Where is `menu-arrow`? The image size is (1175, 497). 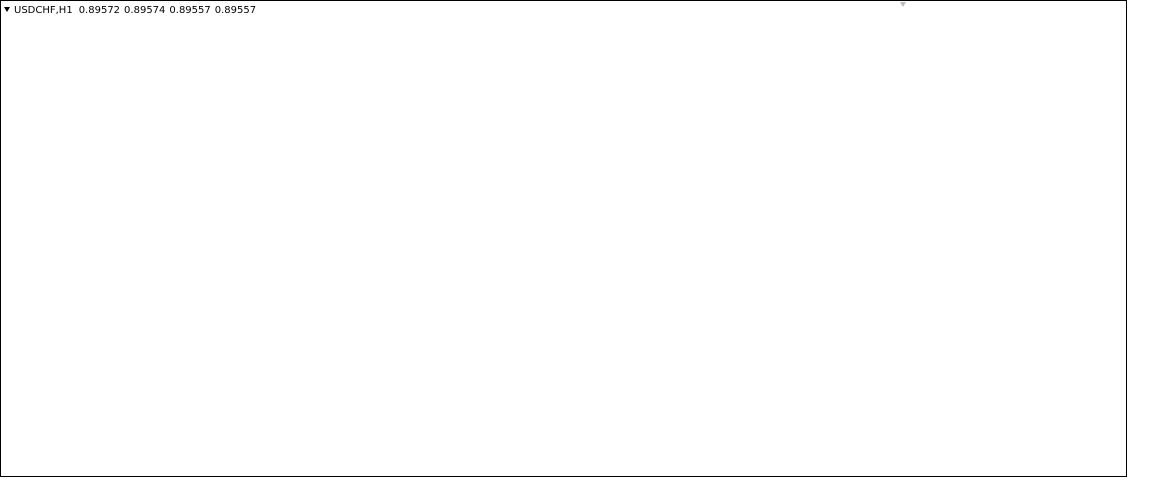
menu-arrow is located at coordinates (7, 9).